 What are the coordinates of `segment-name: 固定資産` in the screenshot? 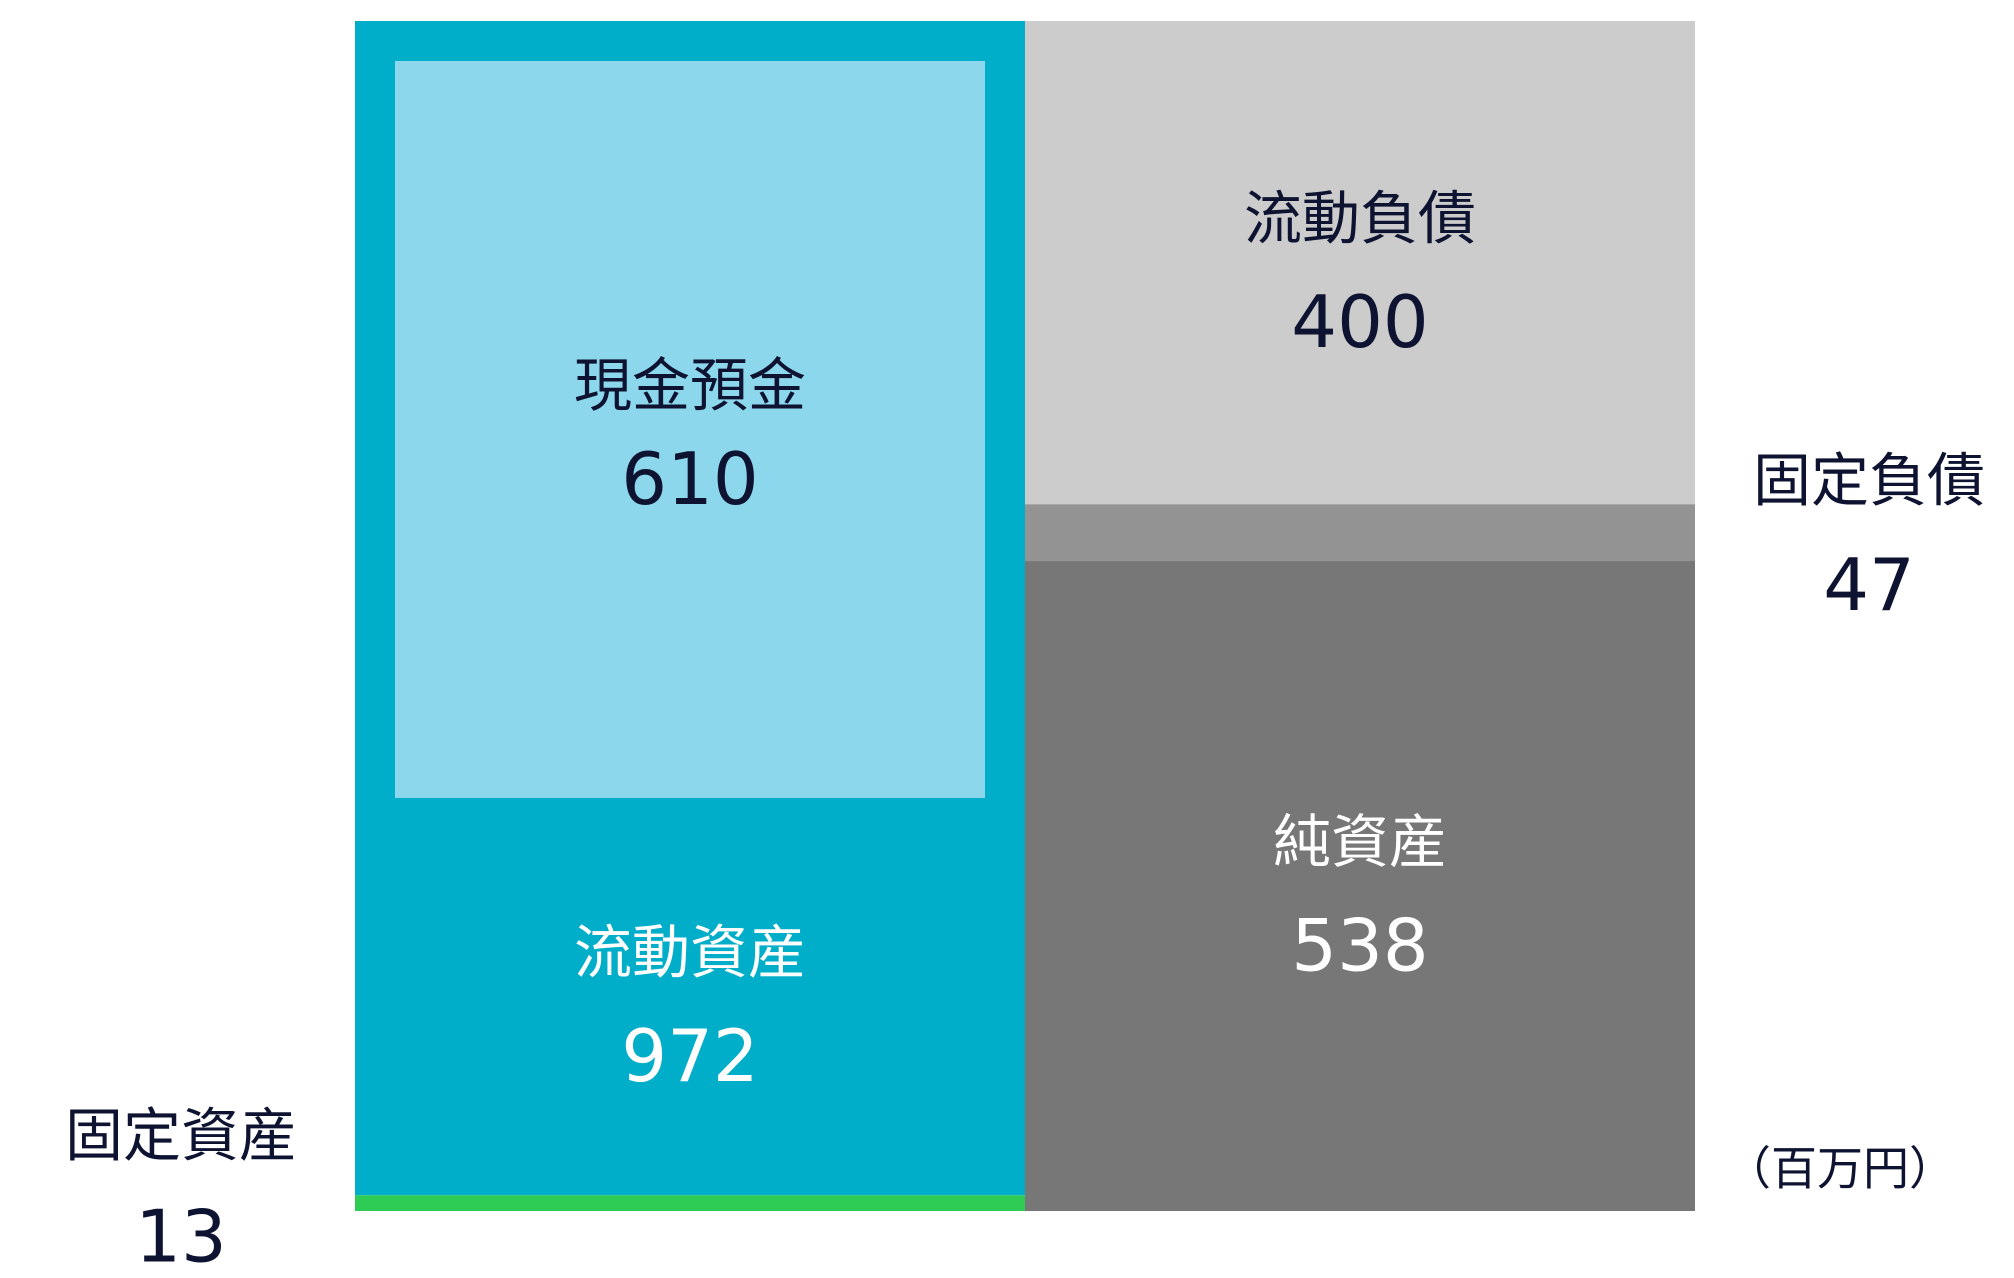 It's located at (181, 1135).